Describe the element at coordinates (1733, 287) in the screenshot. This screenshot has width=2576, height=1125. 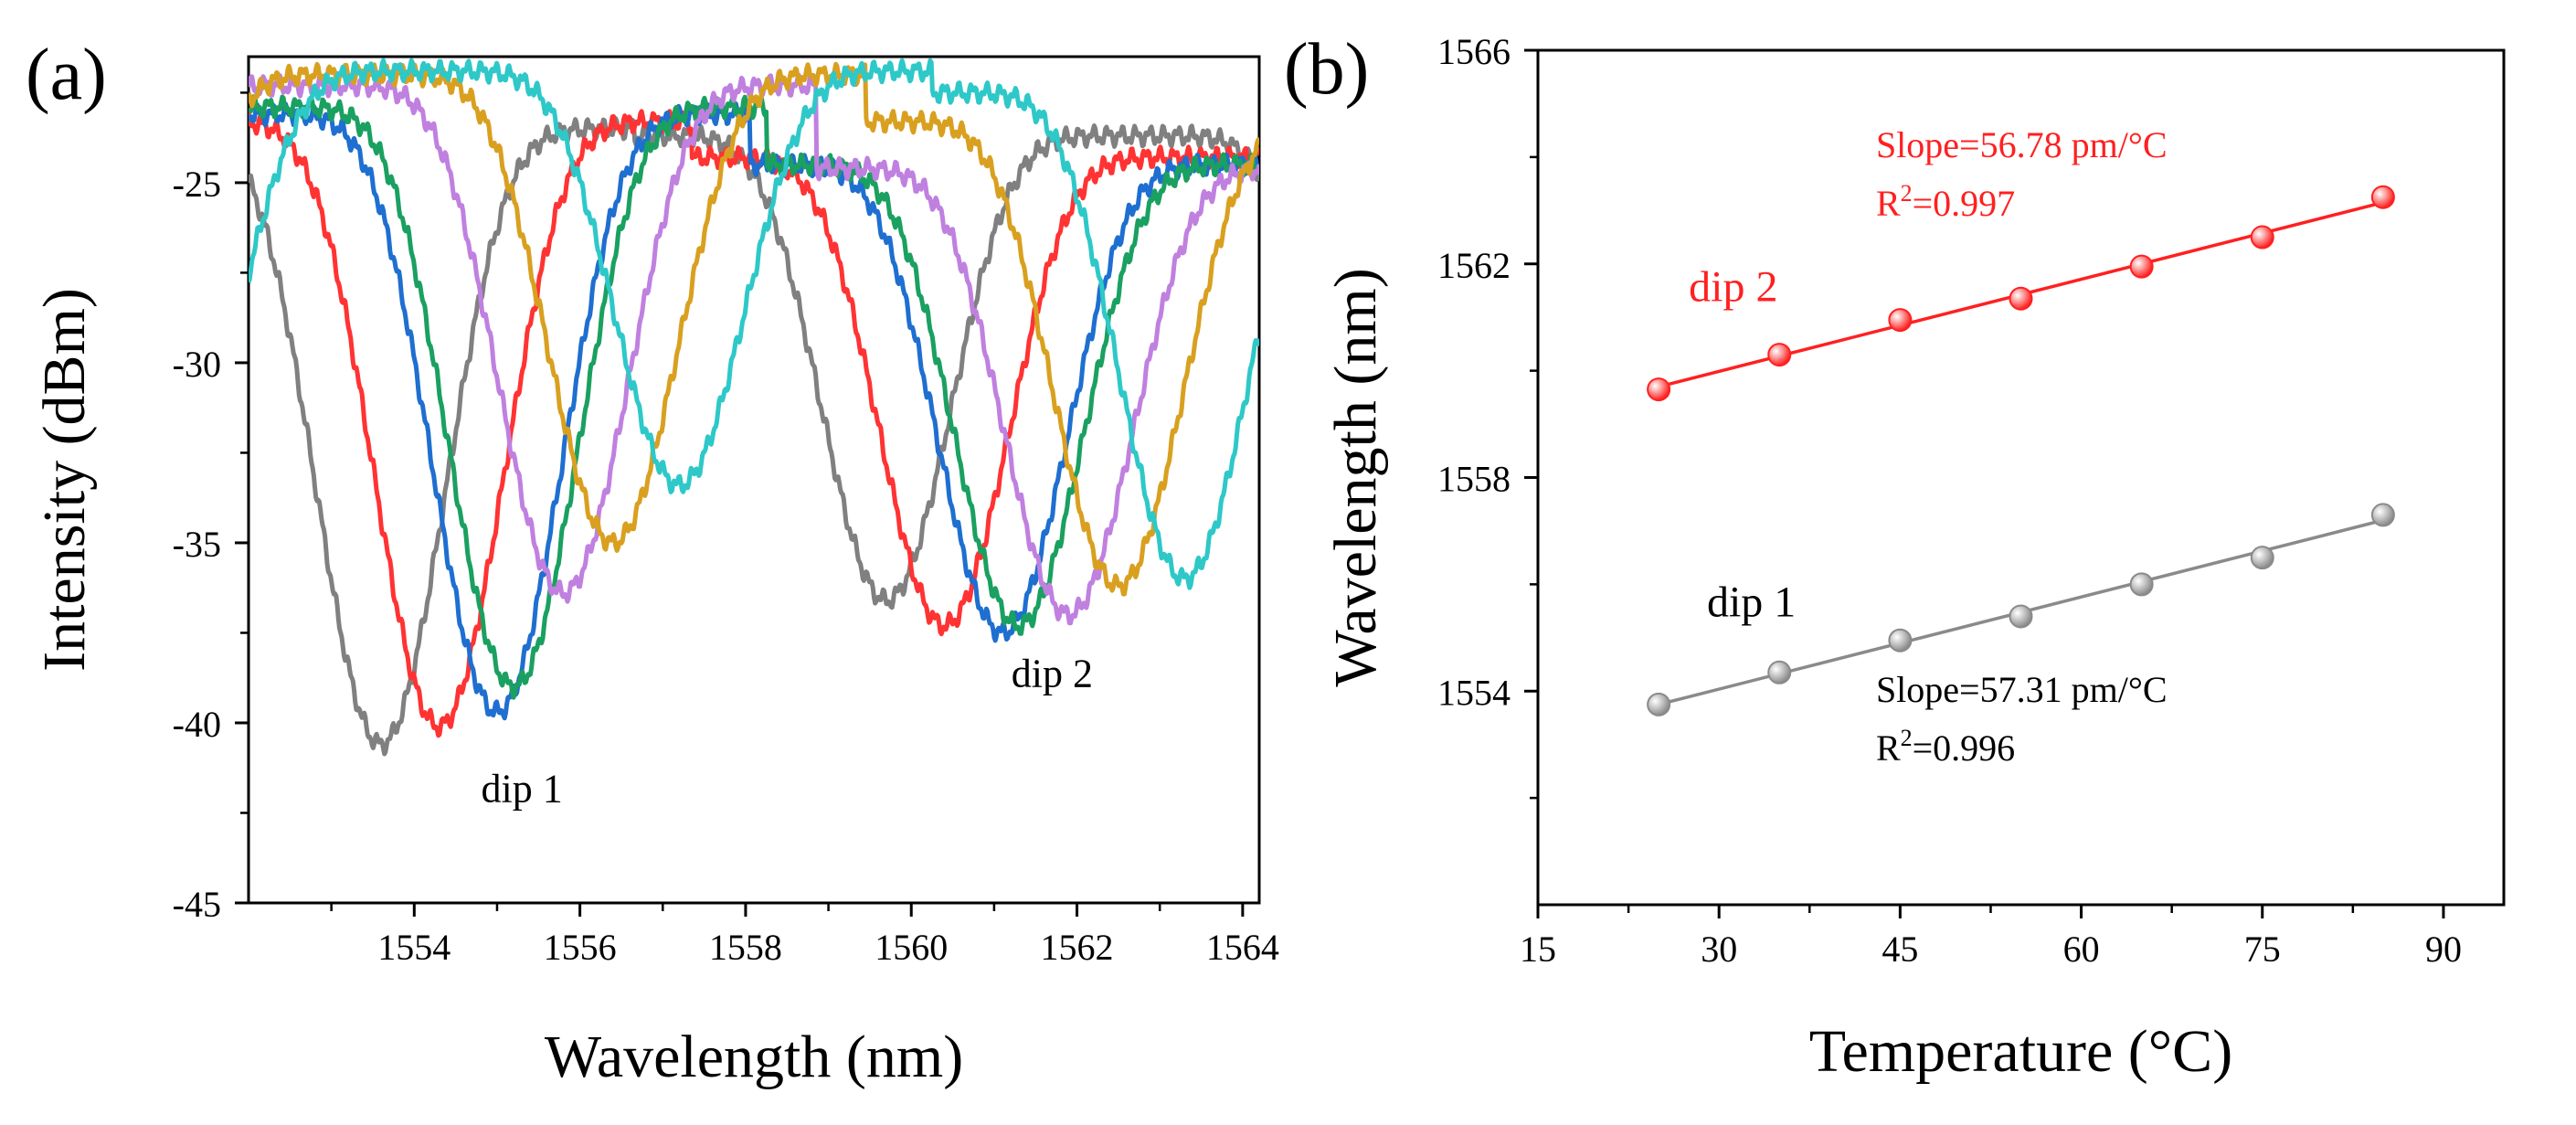
I see `series-label-dip-2: dip 2` at that location.